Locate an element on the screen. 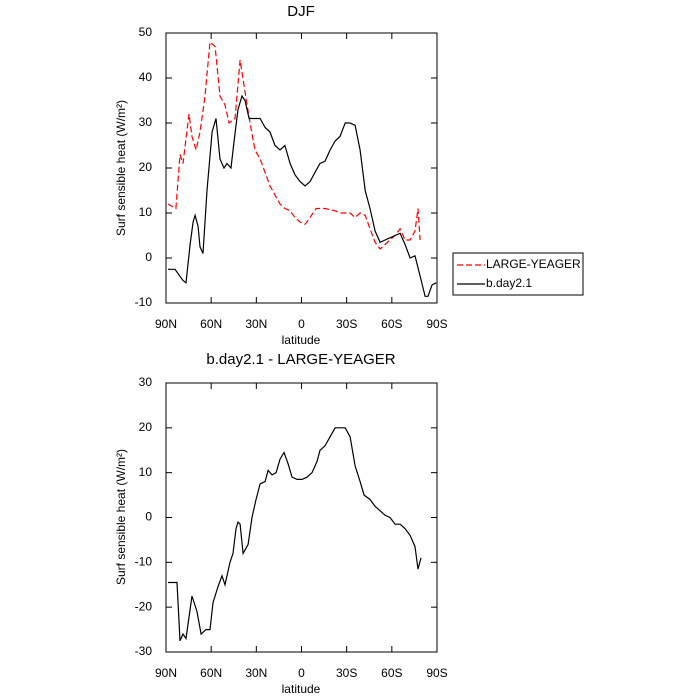 The width and height of the screenshot is (700, 700). legend-label: LARGE-YEAGER is located at coordinates (533, 264).